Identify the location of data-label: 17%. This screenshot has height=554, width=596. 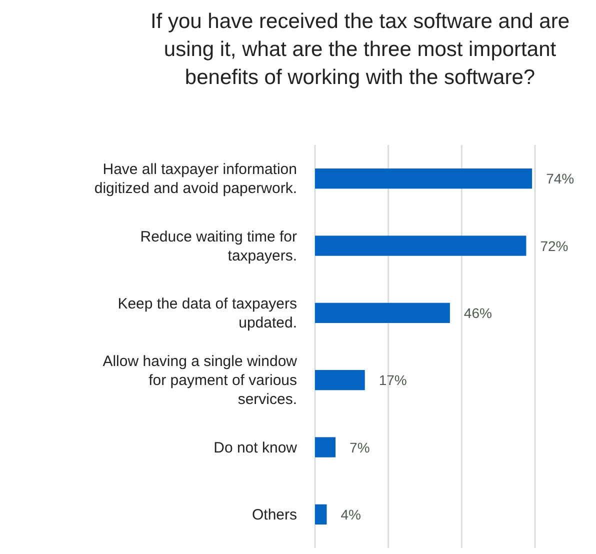
(392, 380).